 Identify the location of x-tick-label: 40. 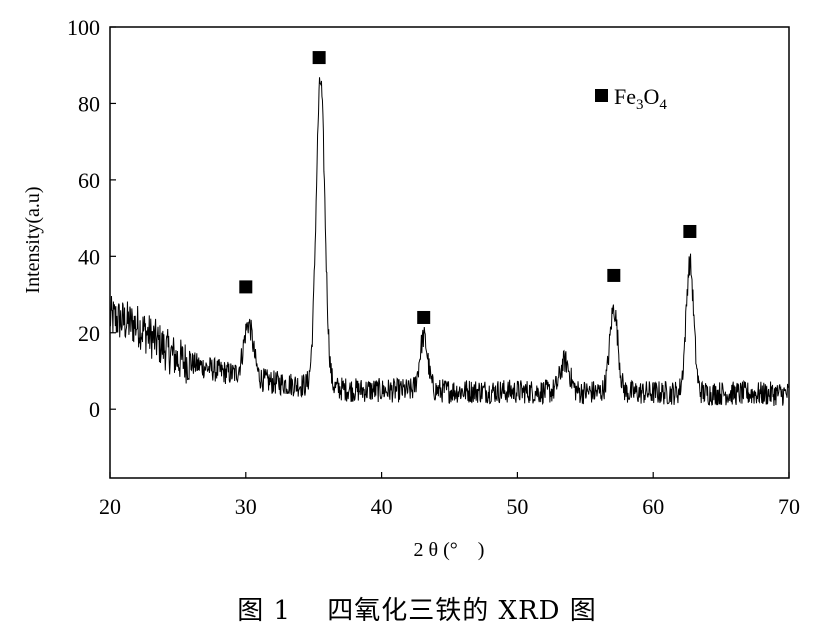
(382, 506).